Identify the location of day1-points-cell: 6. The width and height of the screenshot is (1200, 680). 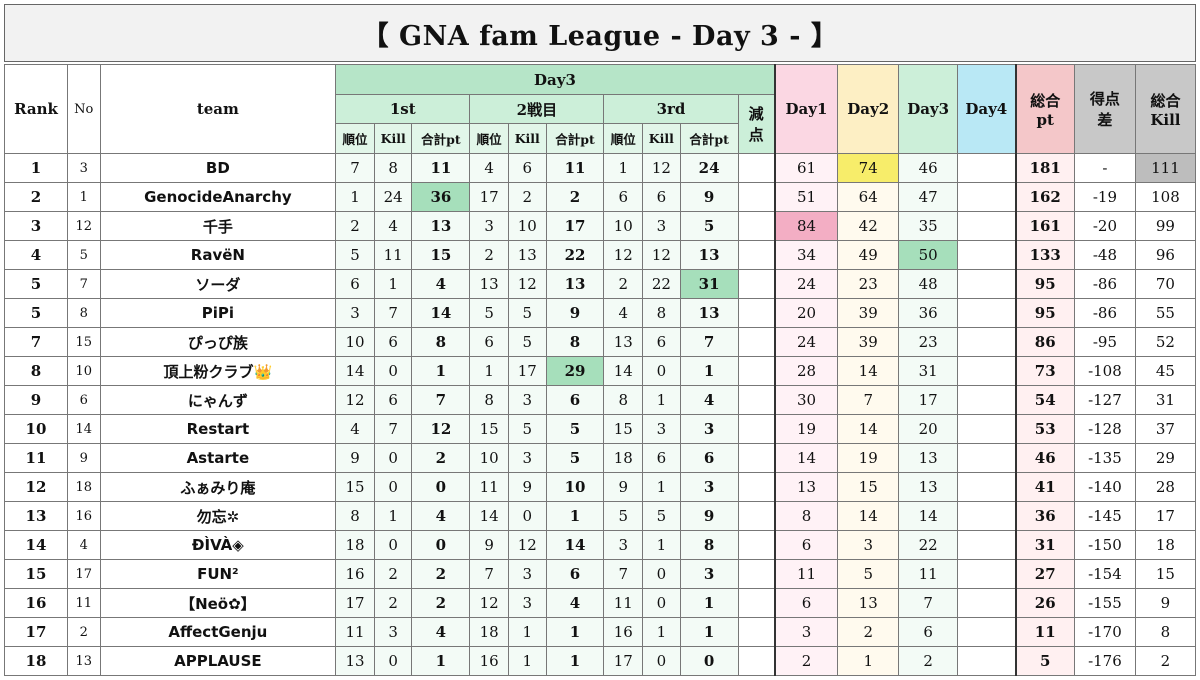
(806, 603).